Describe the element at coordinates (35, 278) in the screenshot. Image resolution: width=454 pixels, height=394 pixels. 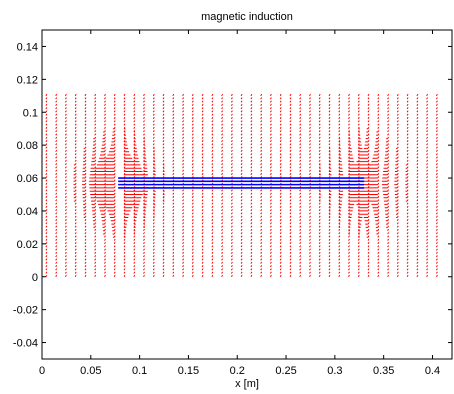
I see `y-tick-label: 0` at that location.